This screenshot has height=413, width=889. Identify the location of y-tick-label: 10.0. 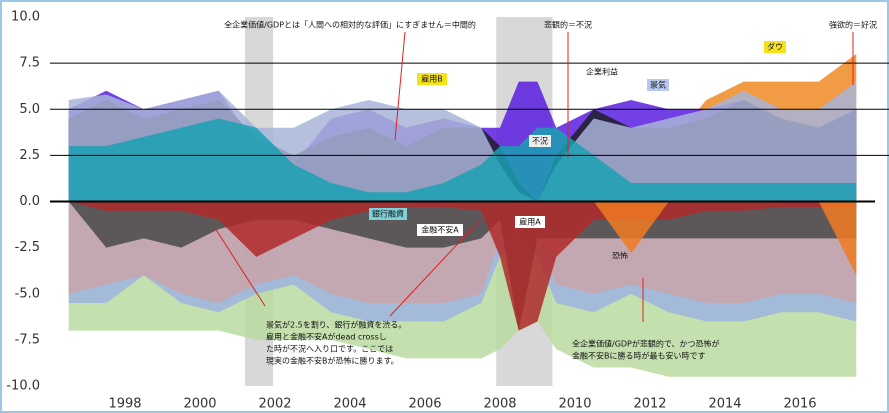
(25, 17).